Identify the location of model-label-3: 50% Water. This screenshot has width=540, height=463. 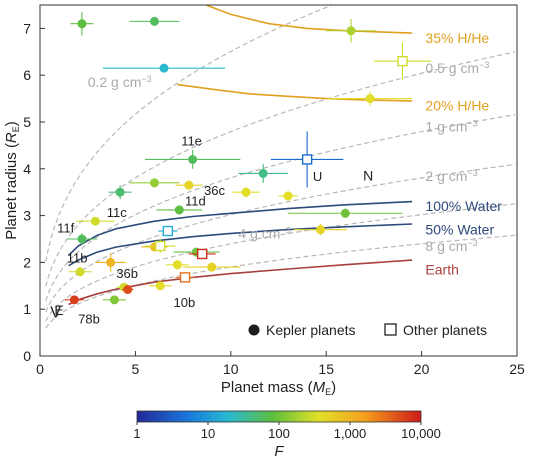
(459, 230).